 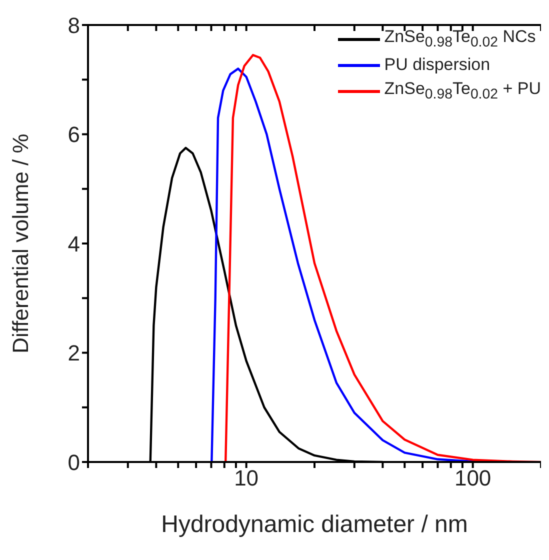 What do you see at coordinates (437, 65) in the screenshot?
I see `legend-label: PU dispersion` at bounding box center [437, 65].